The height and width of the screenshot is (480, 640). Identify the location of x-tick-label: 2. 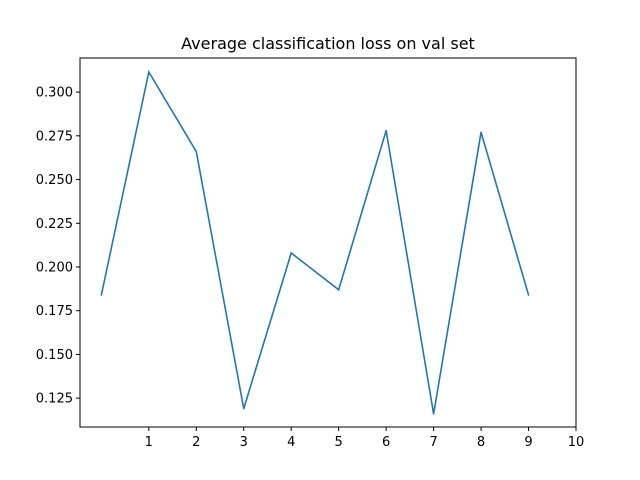
(196, 442).